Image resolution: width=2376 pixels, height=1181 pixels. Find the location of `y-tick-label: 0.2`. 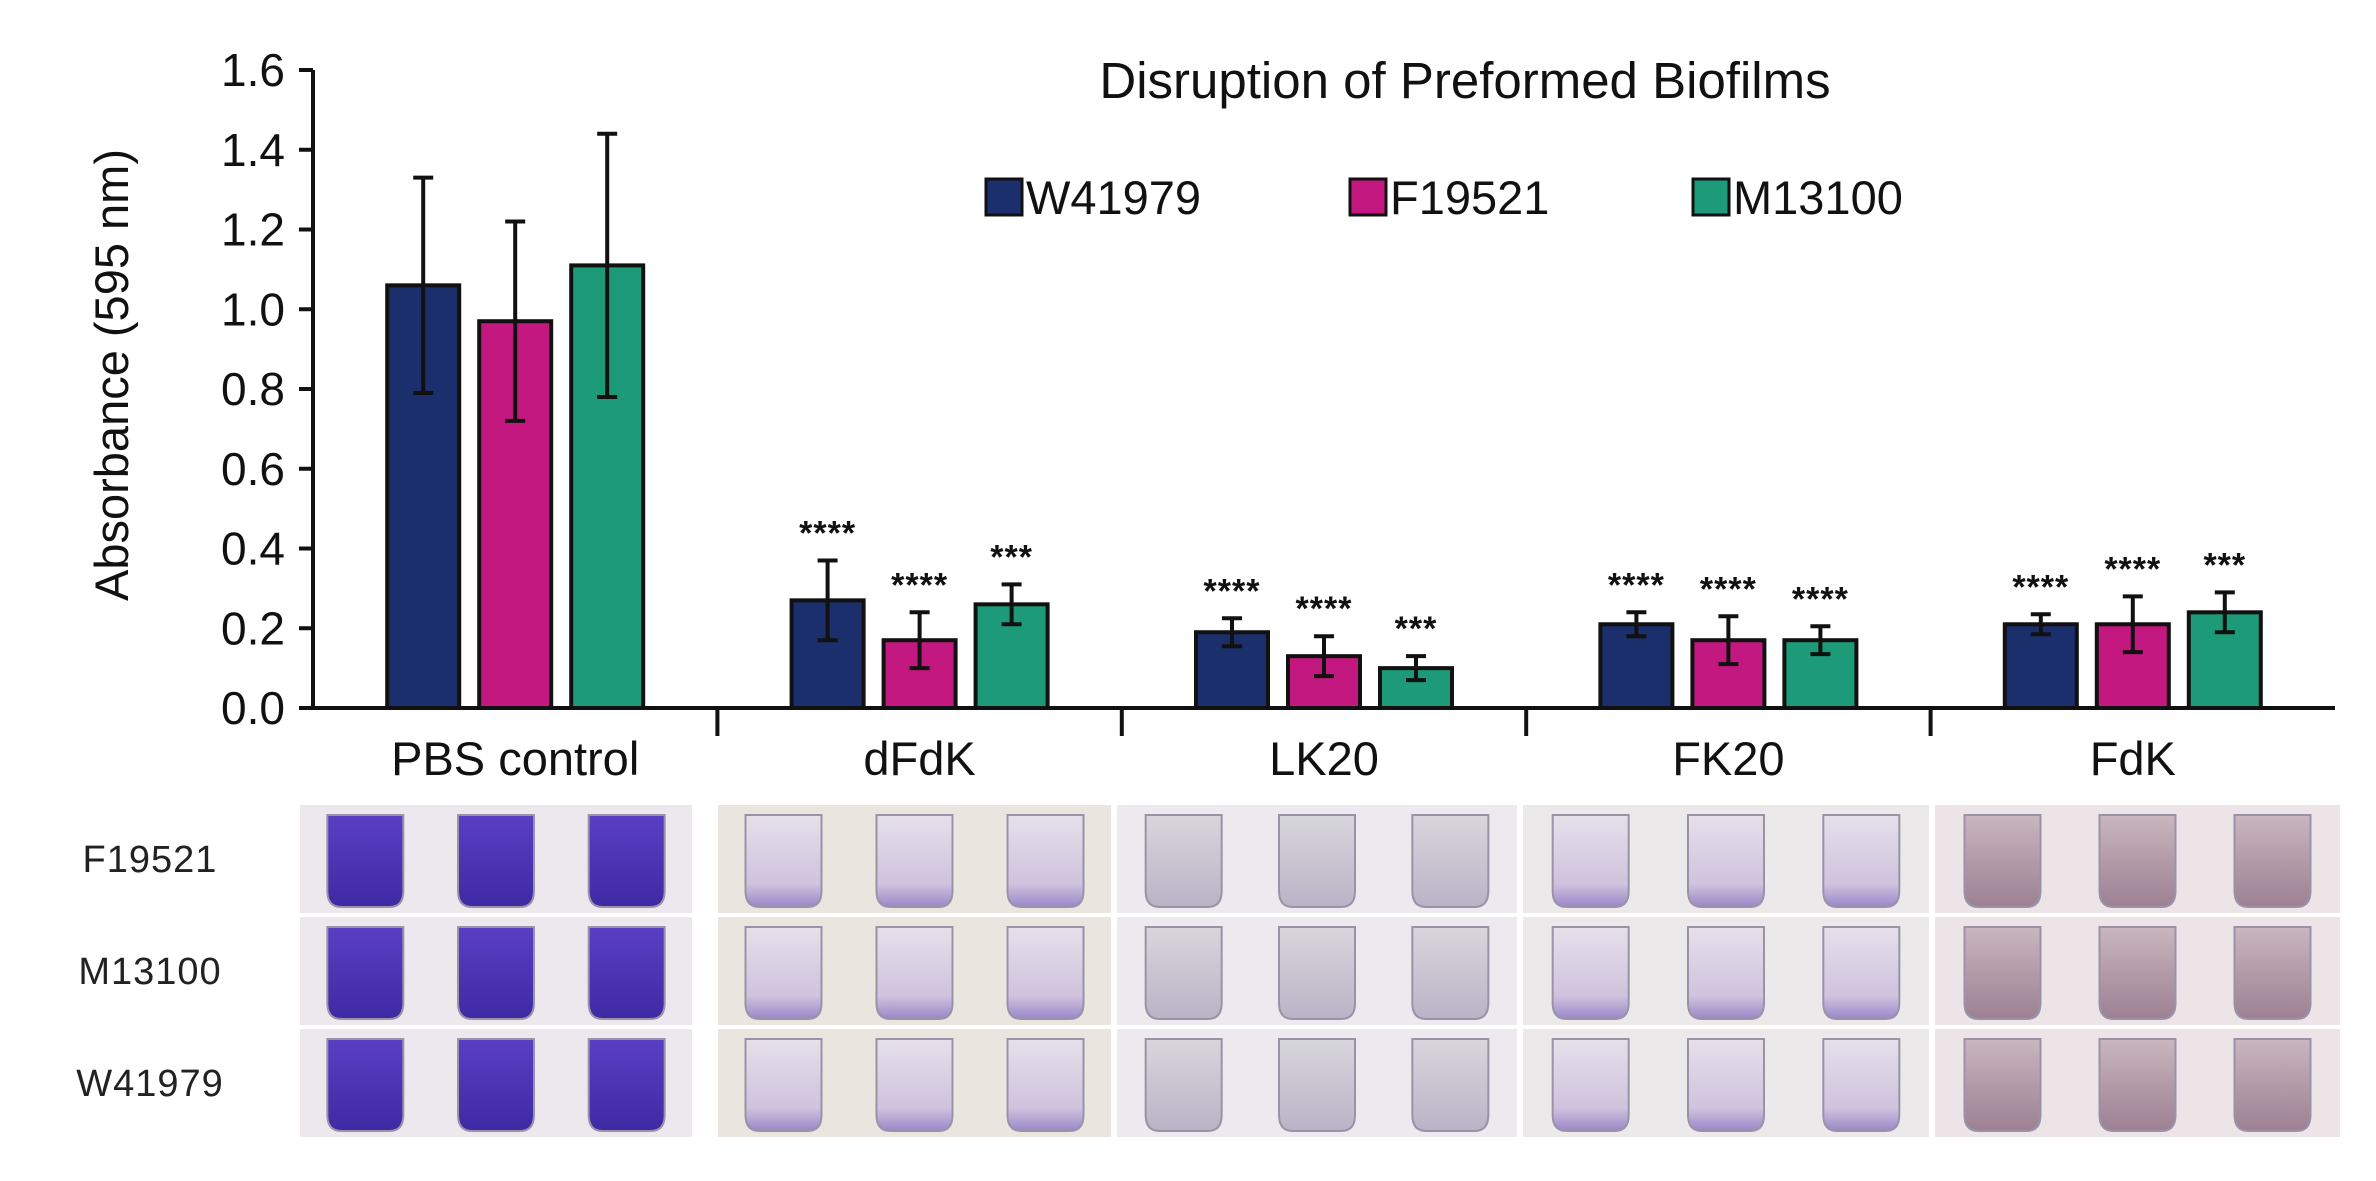

y-tick-label: 0.2 is located at coordinates (253, 628).